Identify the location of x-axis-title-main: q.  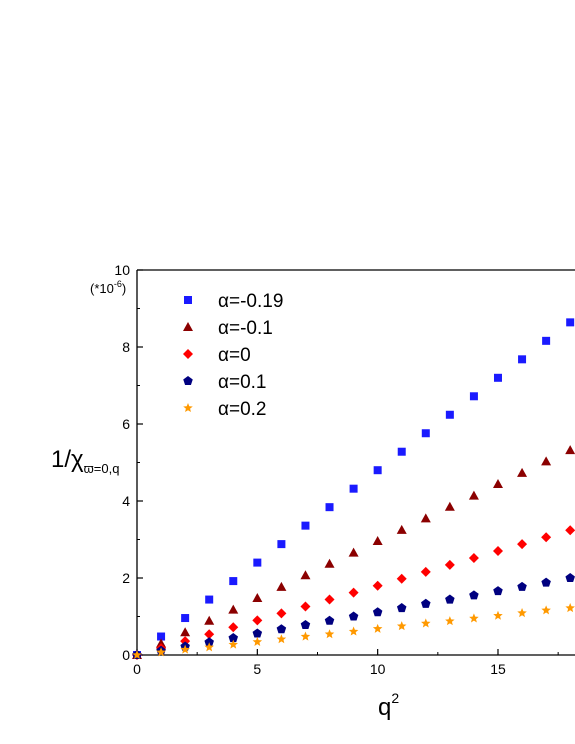
(384, 707).